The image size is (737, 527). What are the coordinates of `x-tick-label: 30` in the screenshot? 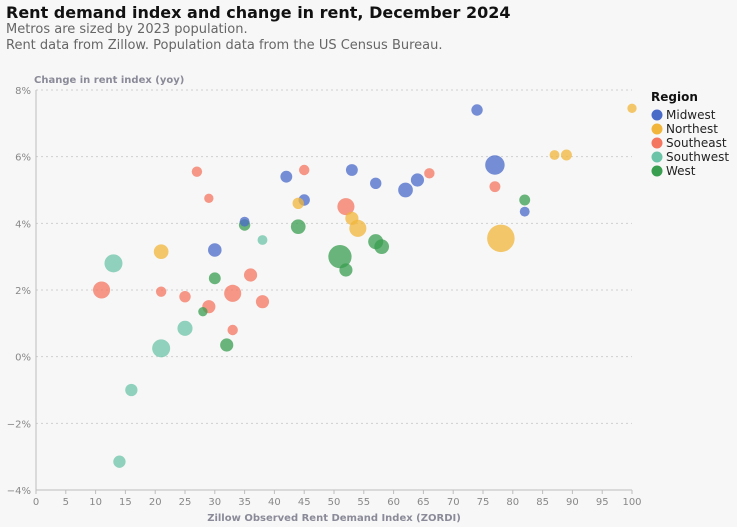 It's located at (214, 502).